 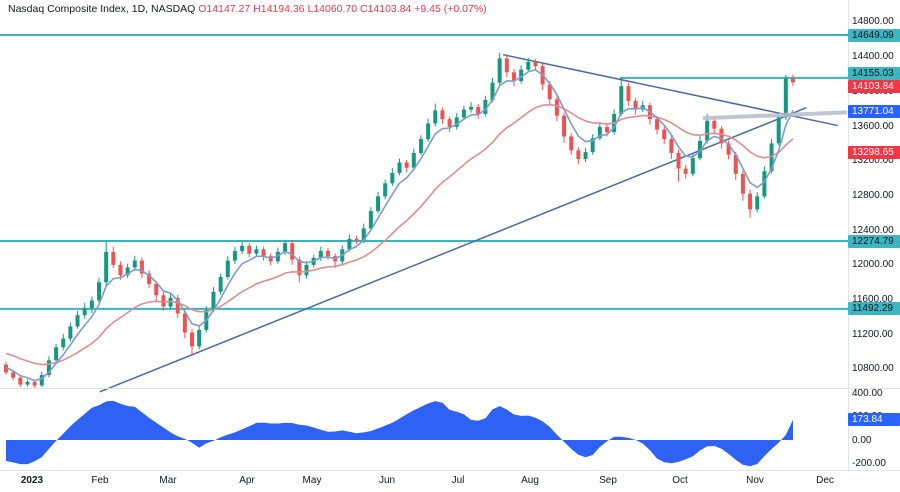 I want to click on price-axis-label: 14800.00, so click(x=873, y=22).